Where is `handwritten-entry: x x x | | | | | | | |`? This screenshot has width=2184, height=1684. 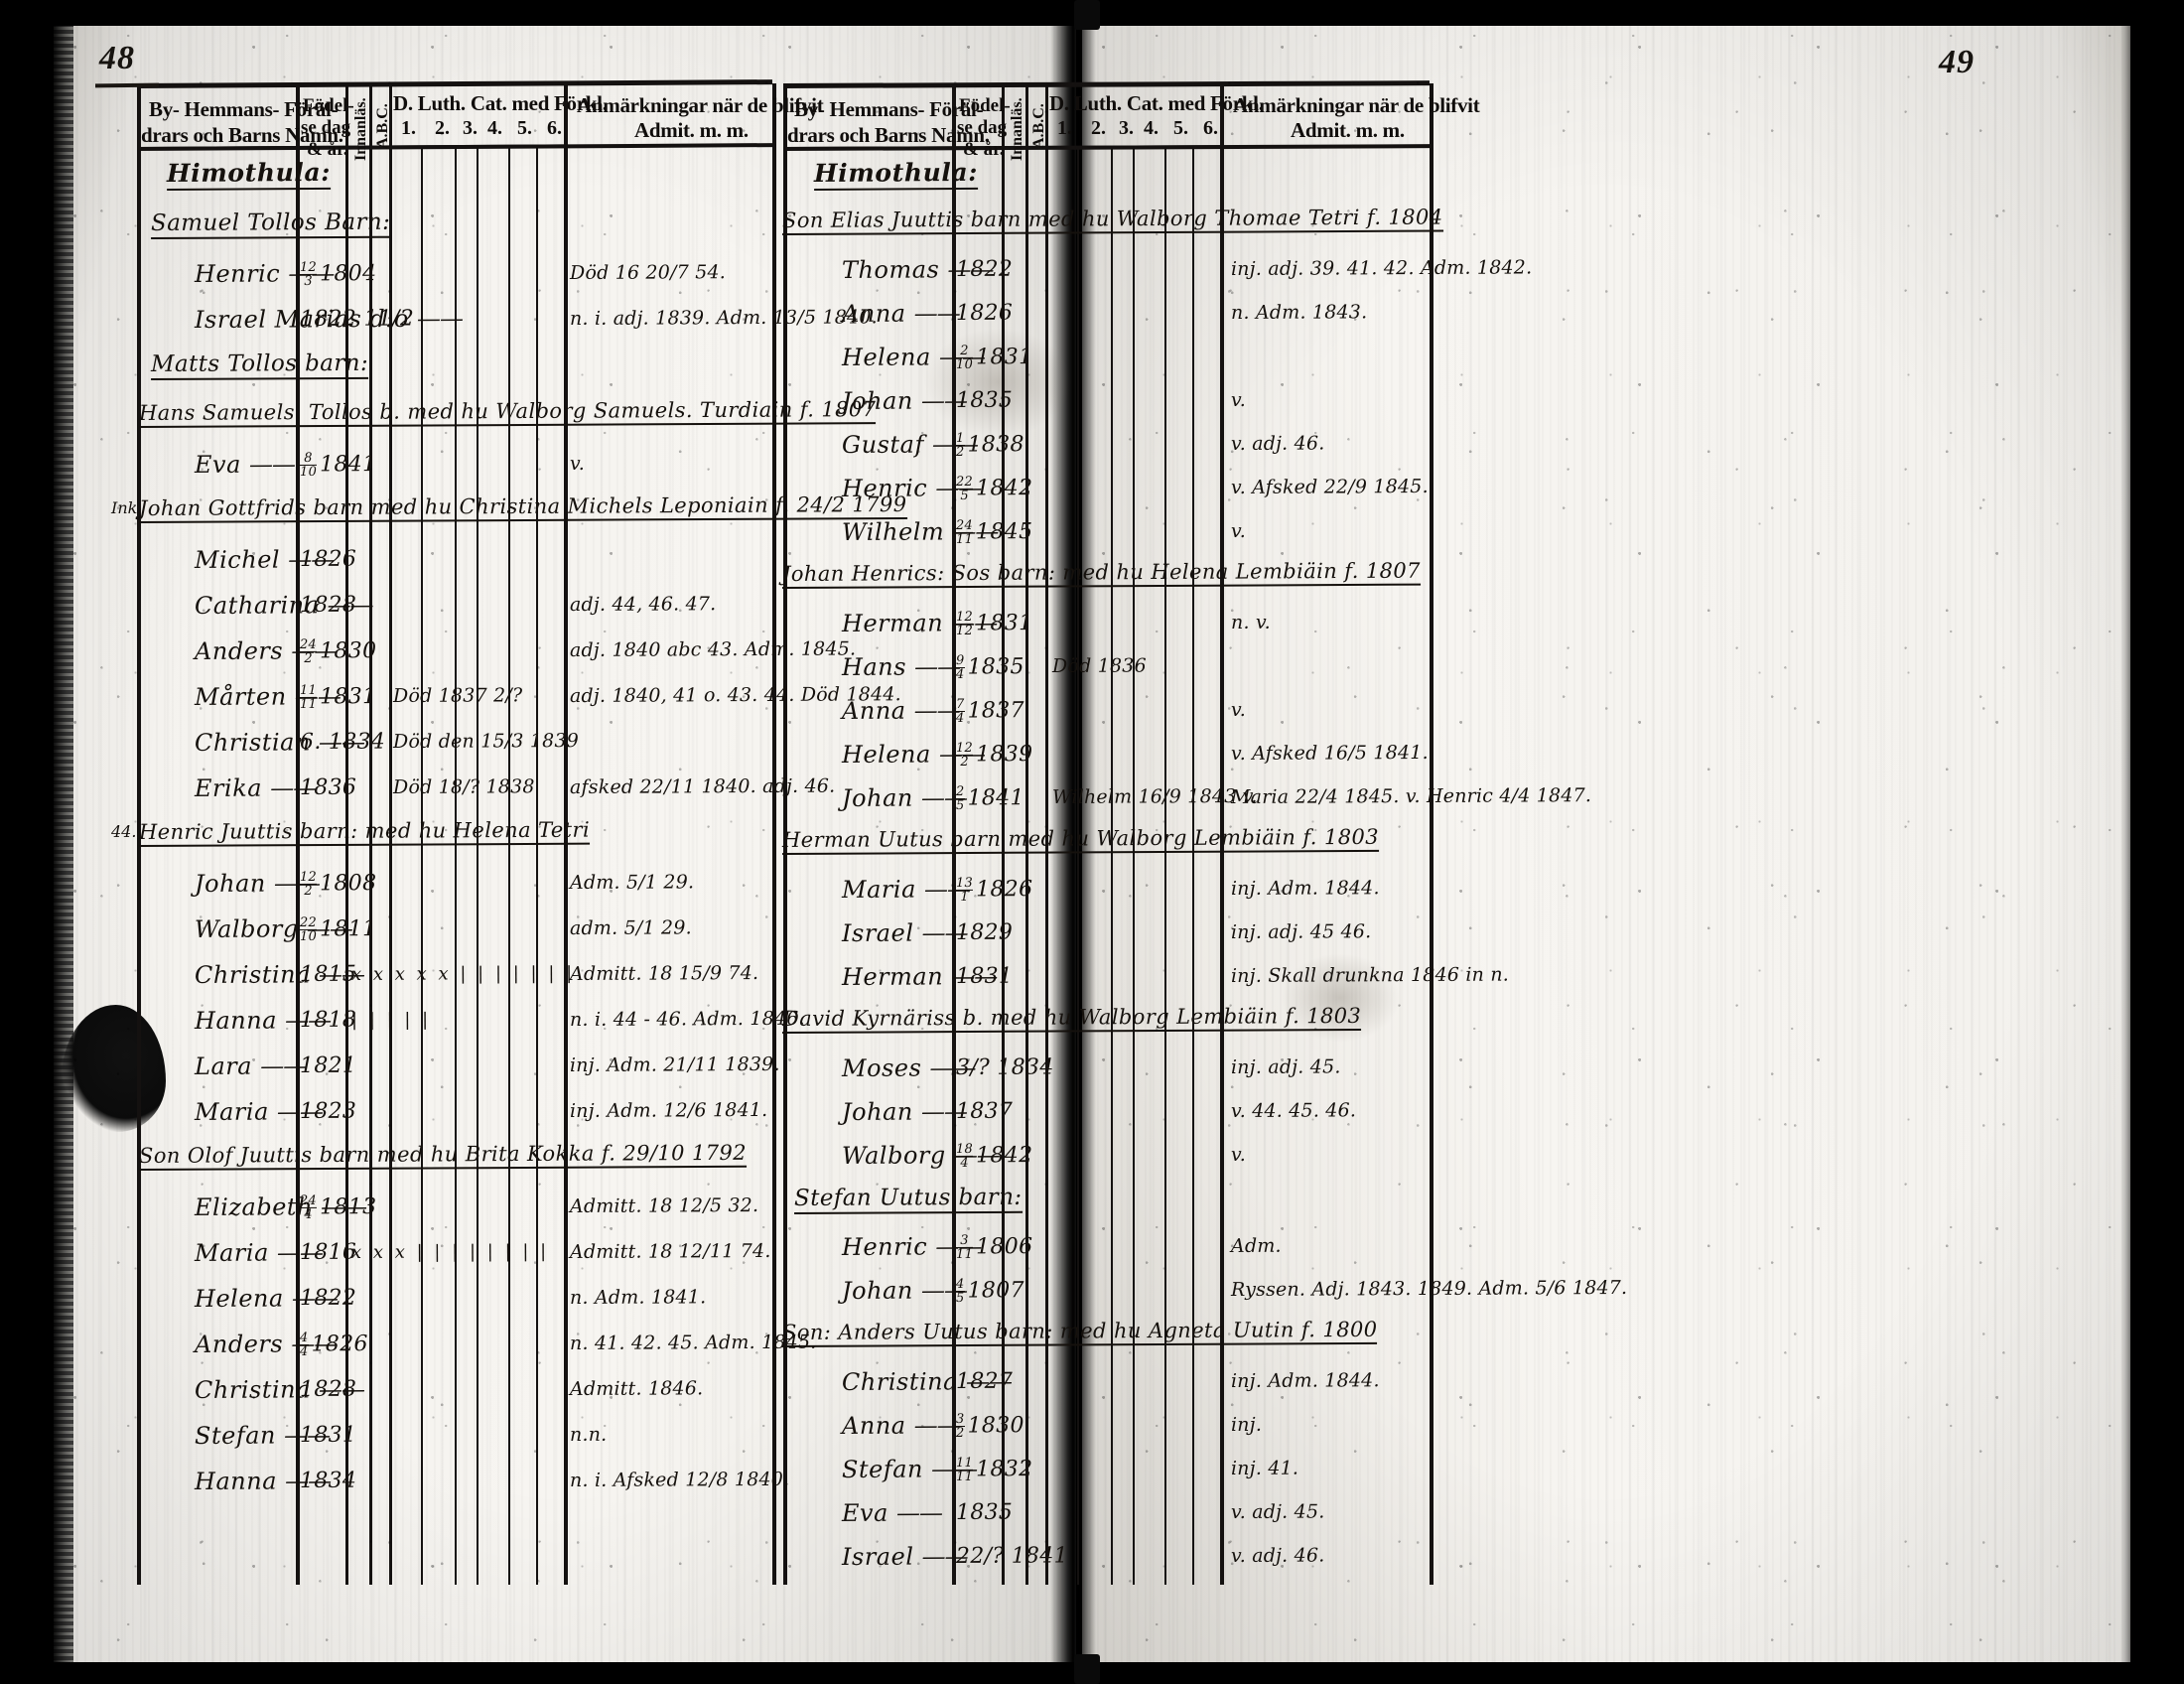
handwritten-entry: x x x | | | | | | | | is located at coordinates (450, 1251).